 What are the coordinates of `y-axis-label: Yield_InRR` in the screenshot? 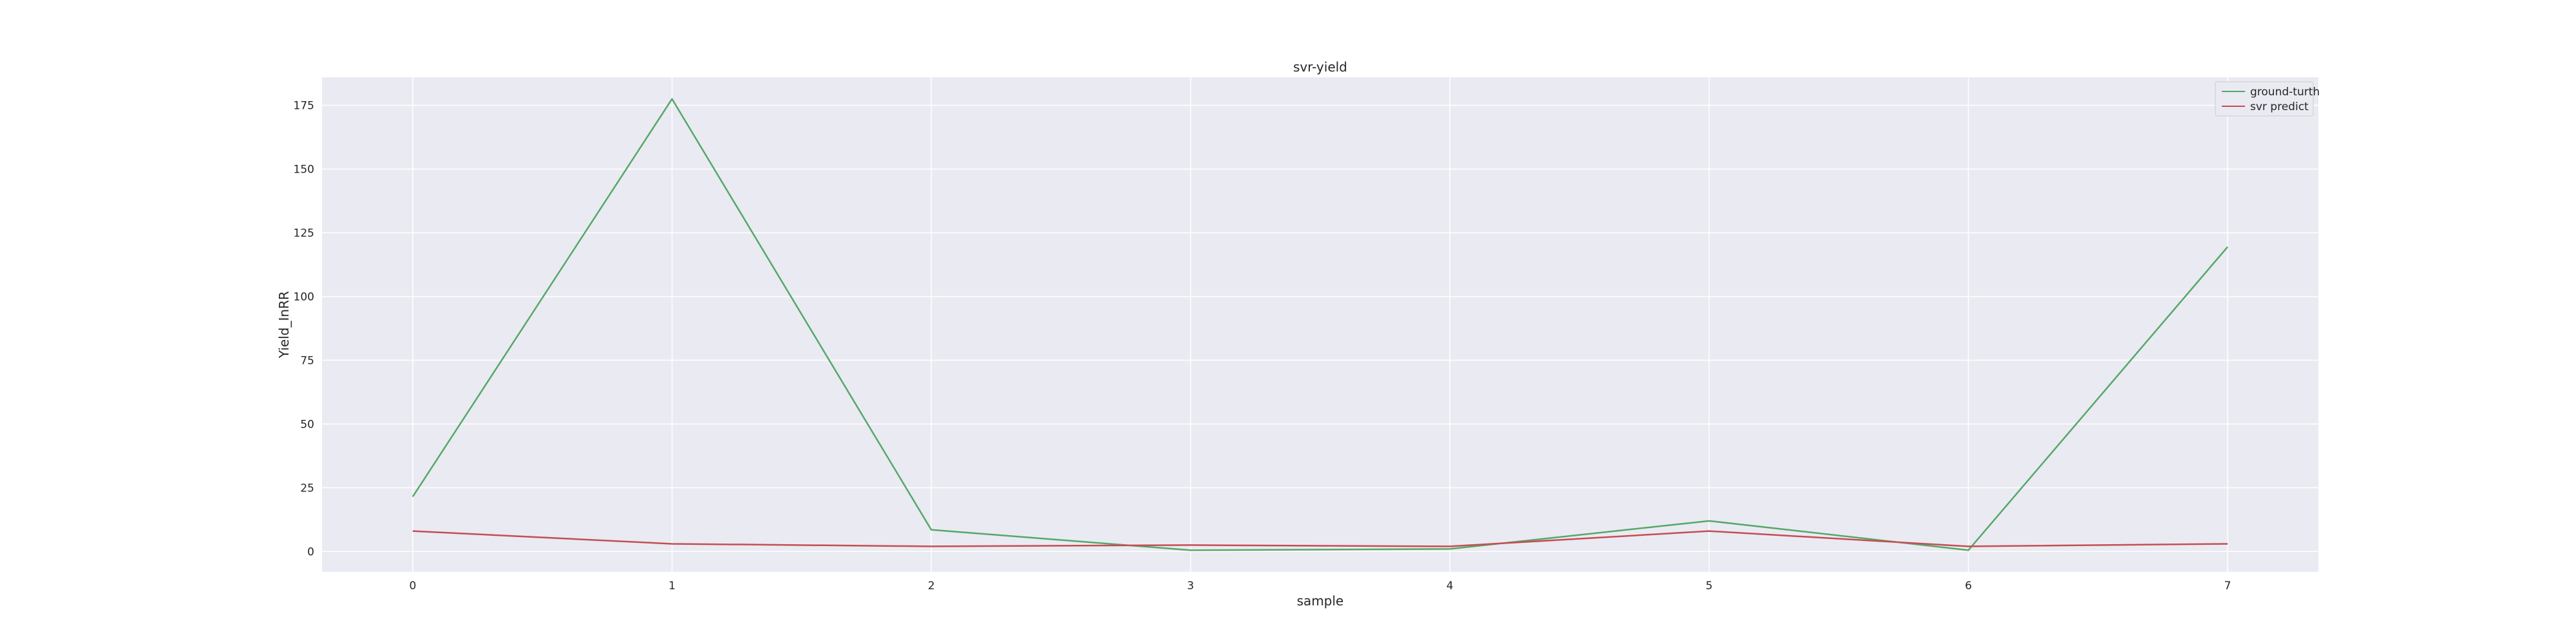 It's located at (284, 325).